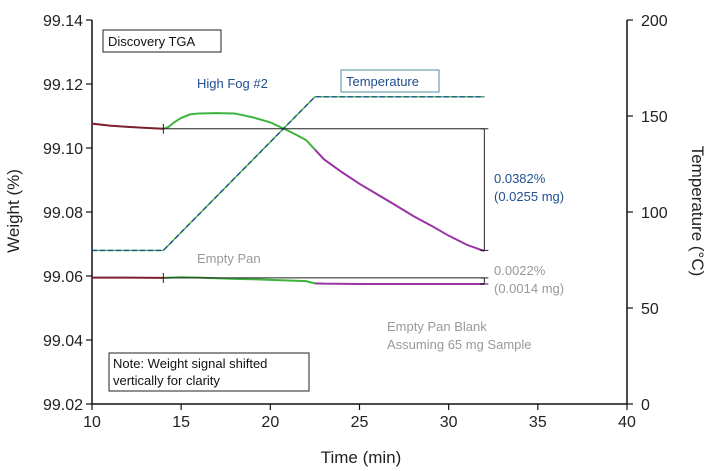  I want to click on note-line2: vertically for clarity, so click(166, 380).